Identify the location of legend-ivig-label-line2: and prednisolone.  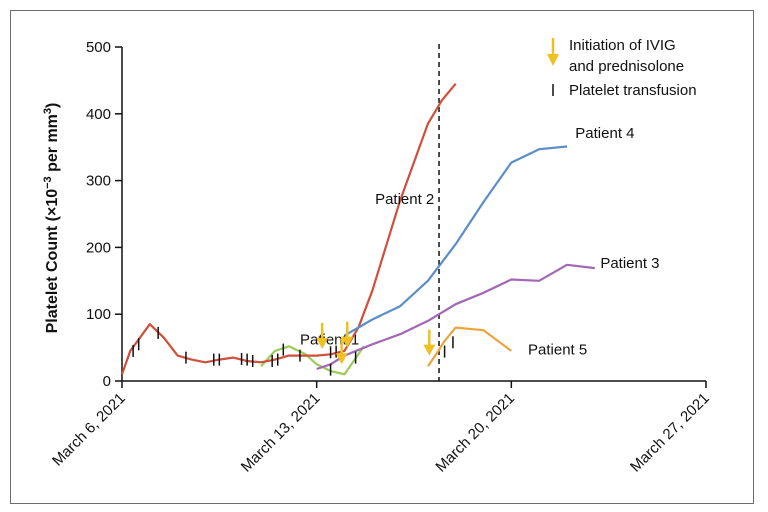
(626, 66).